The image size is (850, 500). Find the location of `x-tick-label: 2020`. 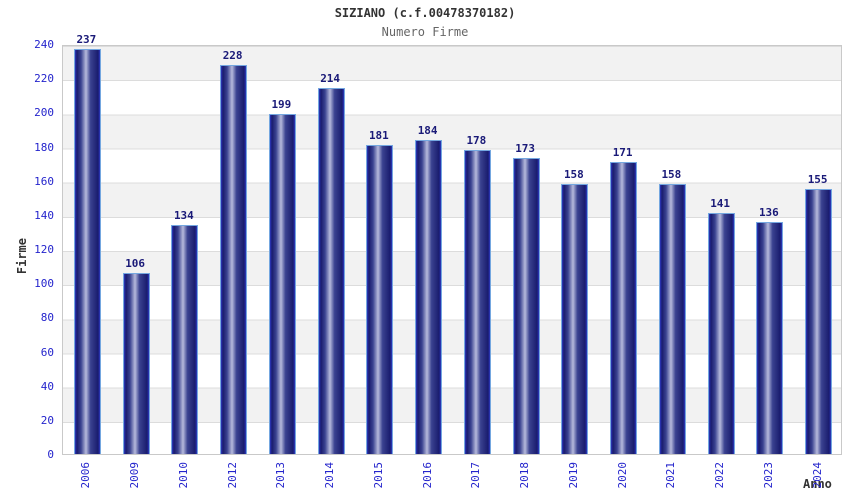

x-tick-label: 2020 is located at coordinates (622, 475).